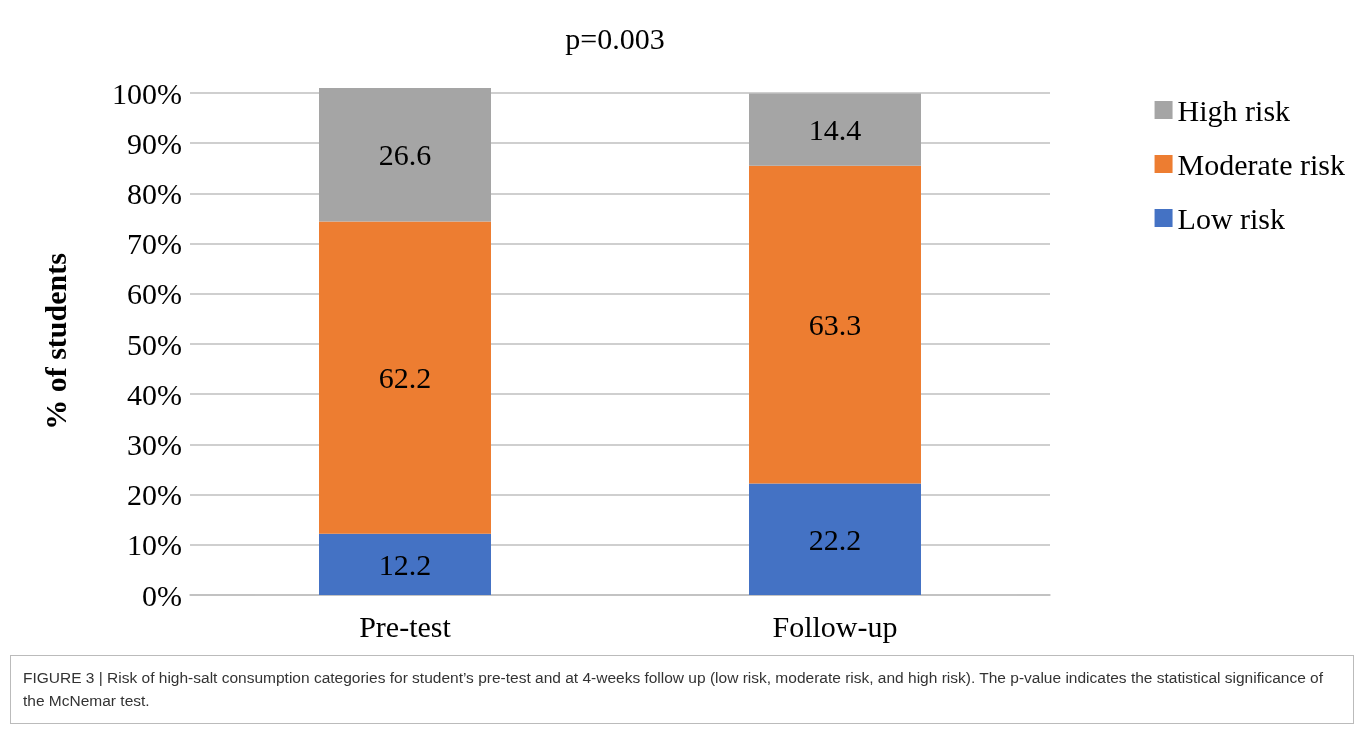 This screenshot has width=1360, height=739. I want to click on y-tick-label: 0%, so click(162, 595).